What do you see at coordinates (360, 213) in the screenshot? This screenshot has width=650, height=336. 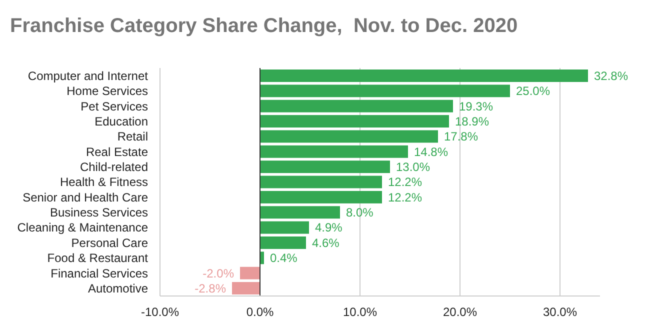 I see `data-label: 8.0%` at bounding box center [360, 213].